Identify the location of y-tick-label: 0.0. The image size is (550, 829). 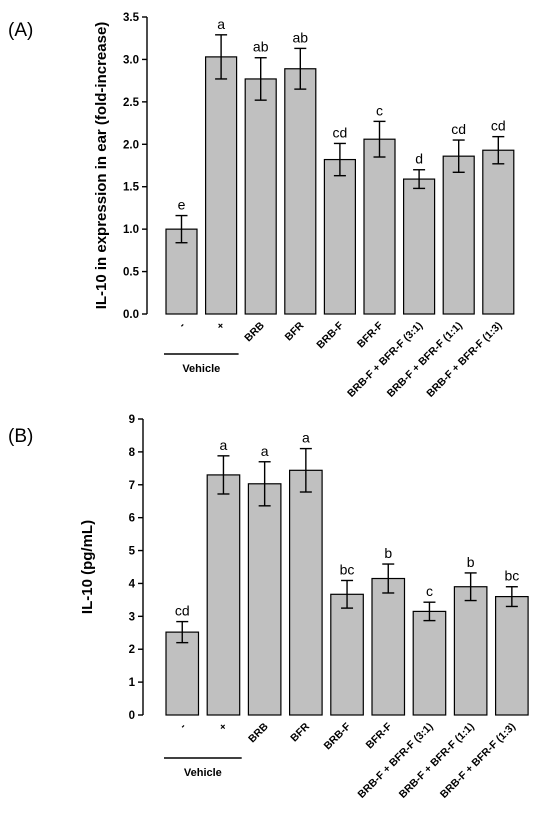
(131, 315).